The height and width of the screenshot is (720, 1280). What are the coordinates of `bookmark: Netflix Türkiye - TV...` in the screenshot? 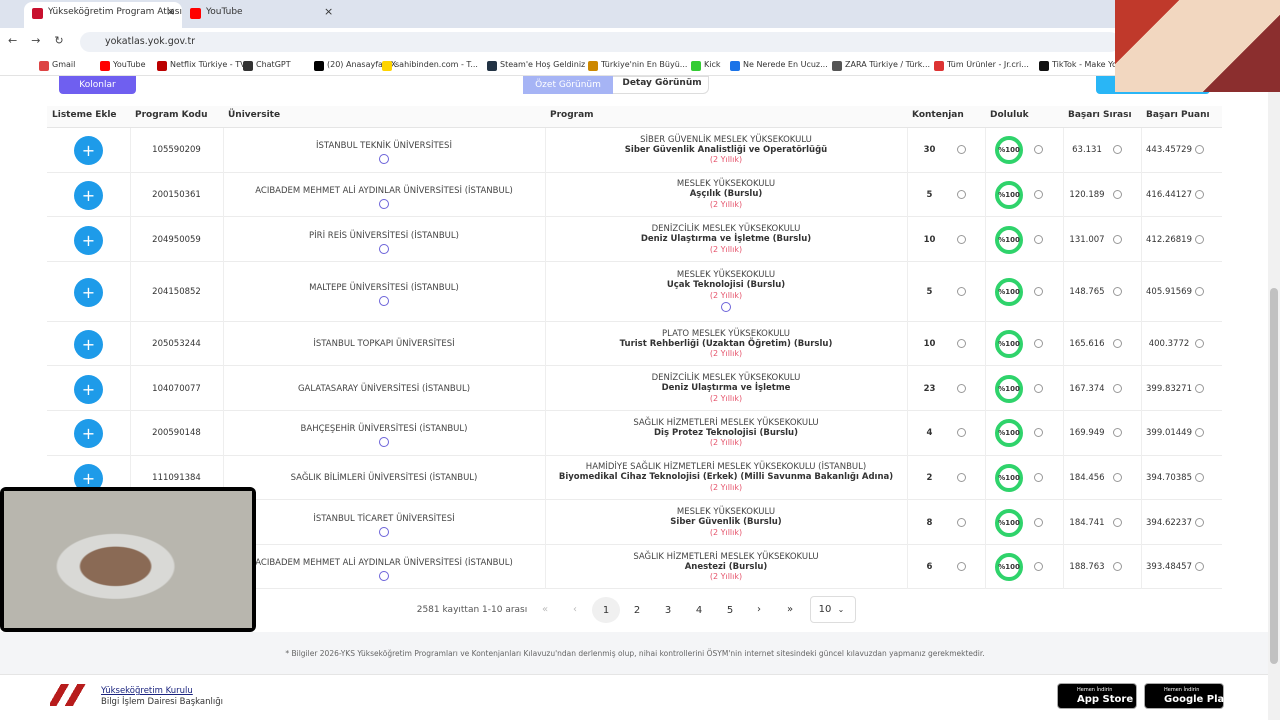 It's located at (211, 64).